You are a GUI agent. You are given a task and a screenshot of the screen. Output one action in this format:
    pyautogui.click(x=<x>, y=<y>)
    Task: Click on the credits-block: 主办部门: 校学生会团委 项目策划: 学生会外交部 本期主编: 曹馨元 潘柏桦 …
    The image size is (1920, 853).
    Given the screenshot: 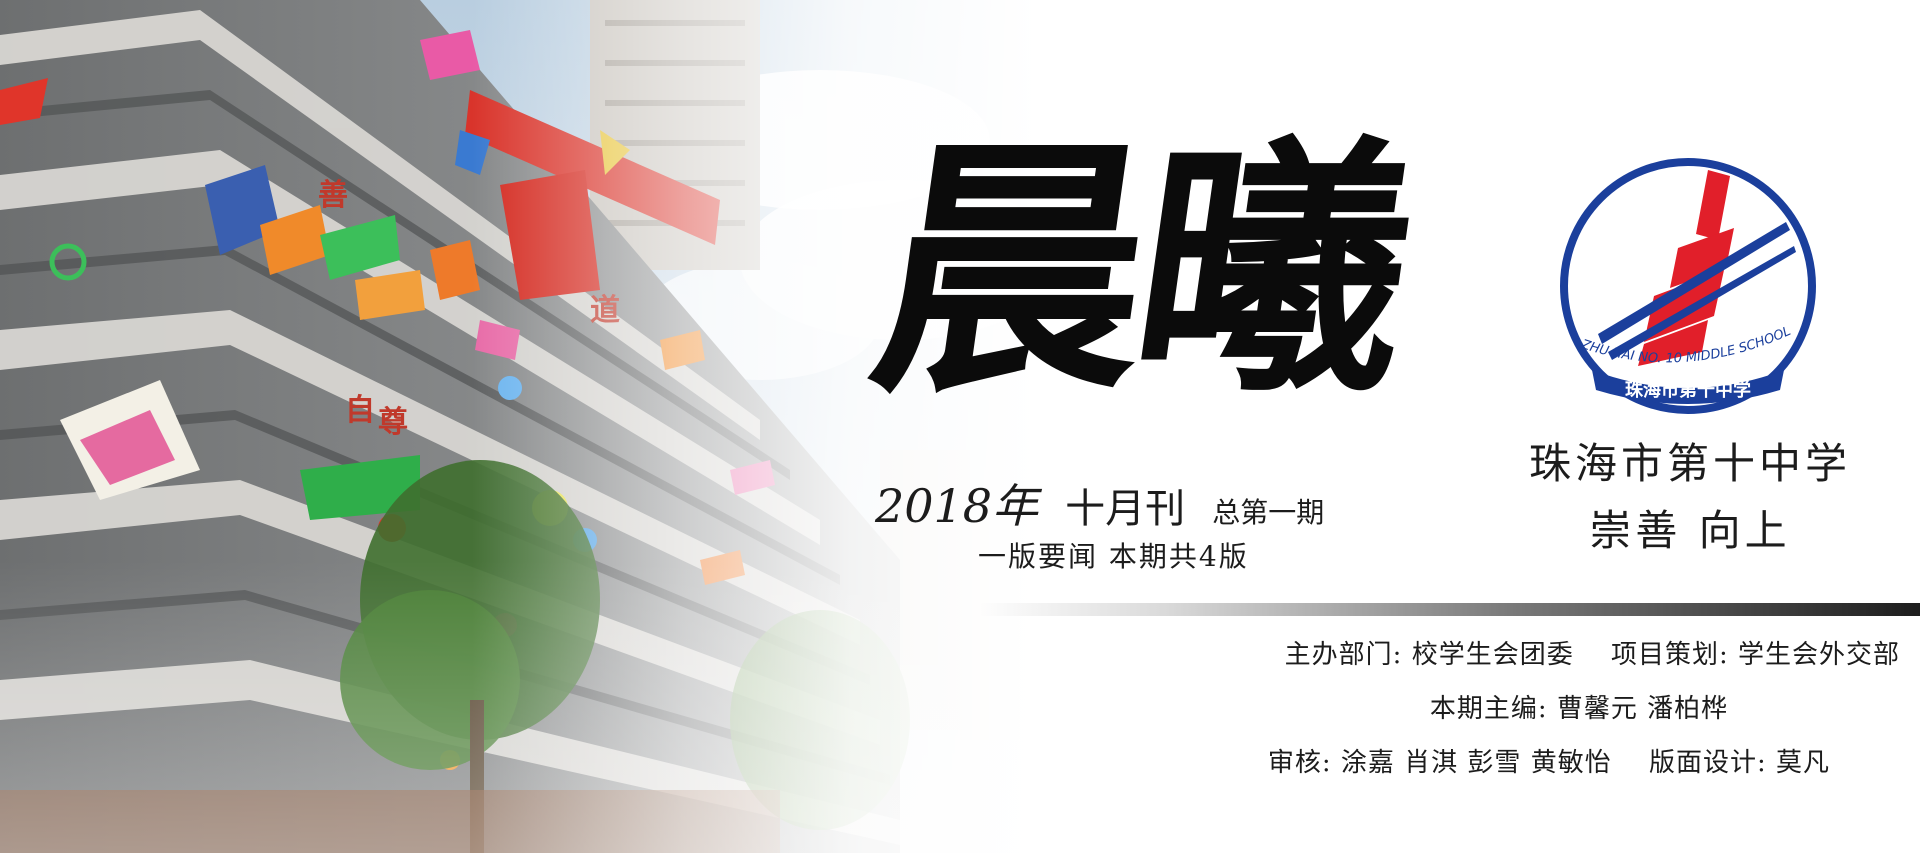 What is the action you would take?
    pyautogui.click(x=1505, y=709)
    